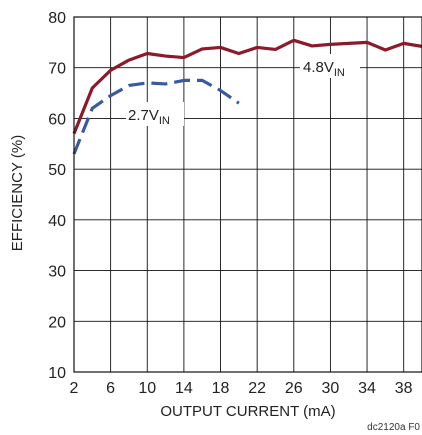 The image size is (422, 435). Describe the element at coordinates (393, 427) in the screenshot. I see `figure-code: dc2120a F0` at that location.